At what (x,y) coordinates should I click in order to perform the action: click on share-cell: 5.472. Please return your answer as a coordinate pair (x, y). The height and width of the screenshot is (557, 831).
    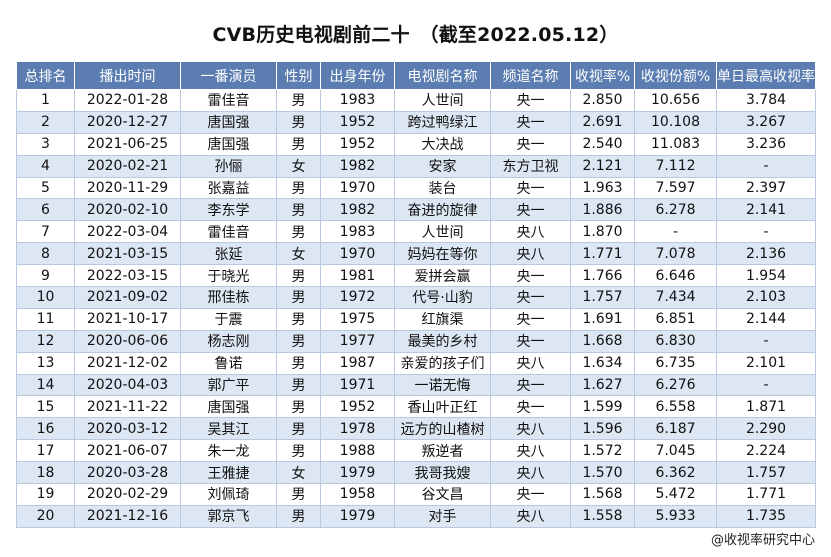
    Looking at the image, I should click on (675, 494).